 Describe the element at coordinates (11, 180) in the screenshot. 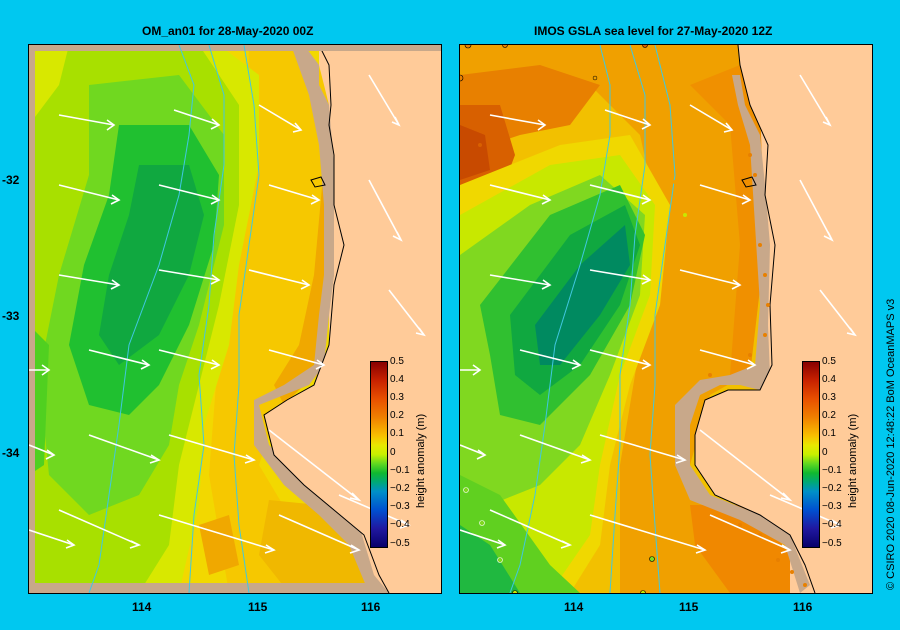

I see `lat-tick-label: -32` at that location.